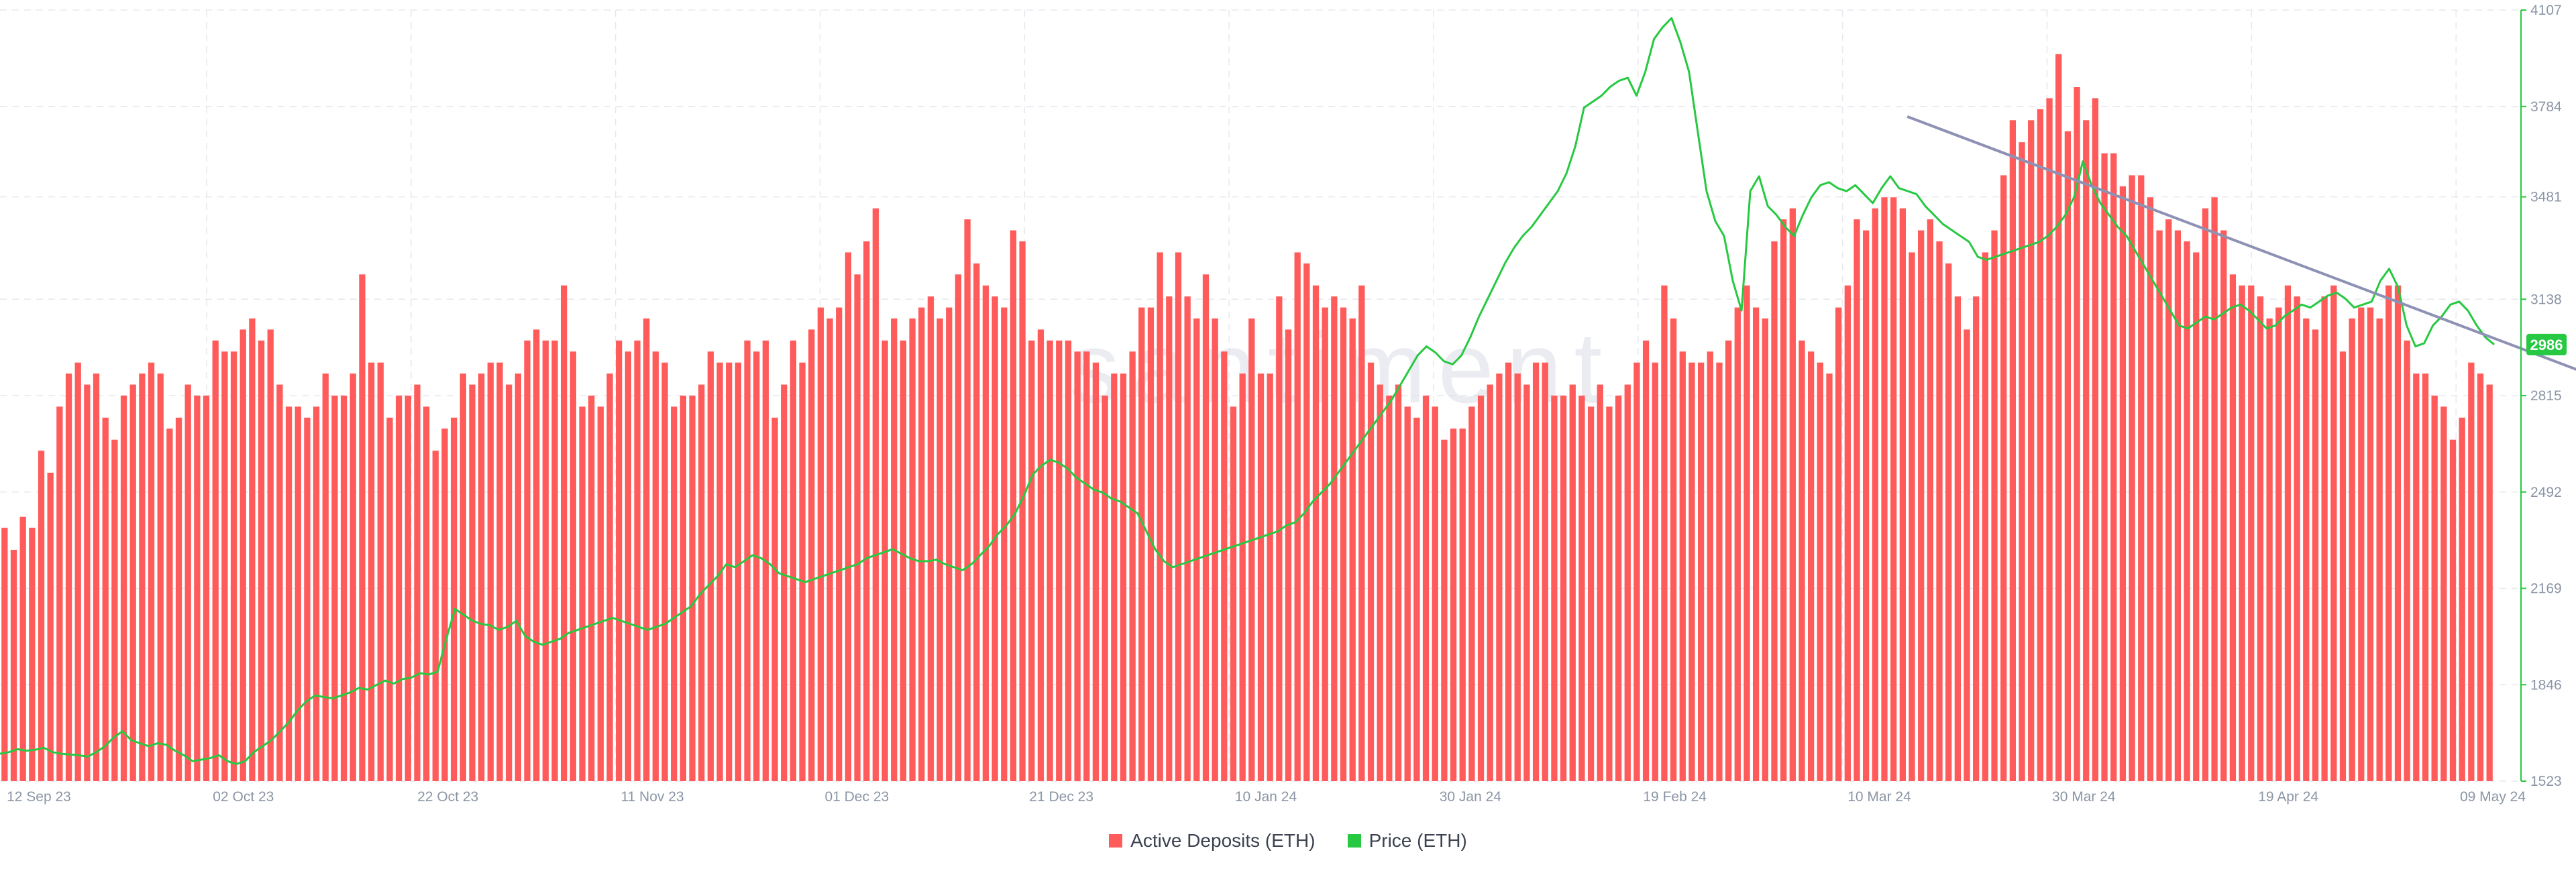 Image resolution: width=2576 pixels, height=875 pixels. I want to click on price-tick-label: 3138, so click(2546, 299).